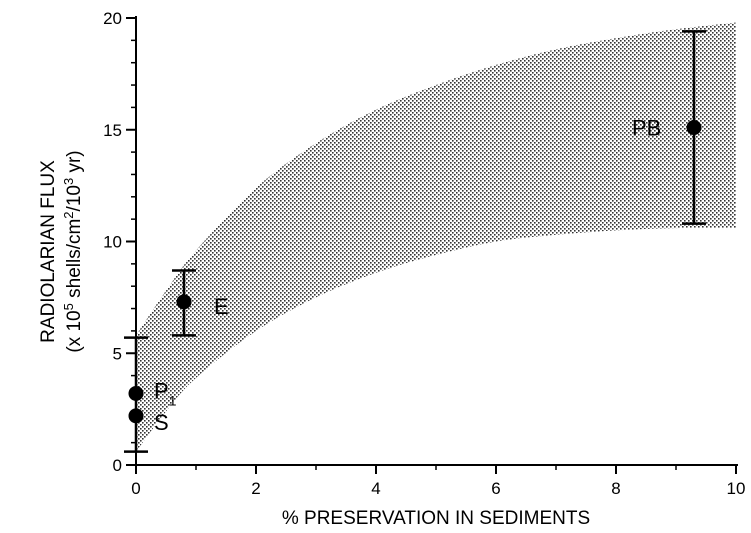  I want to click on y-tick-label-3: 15, so click(112, 130).